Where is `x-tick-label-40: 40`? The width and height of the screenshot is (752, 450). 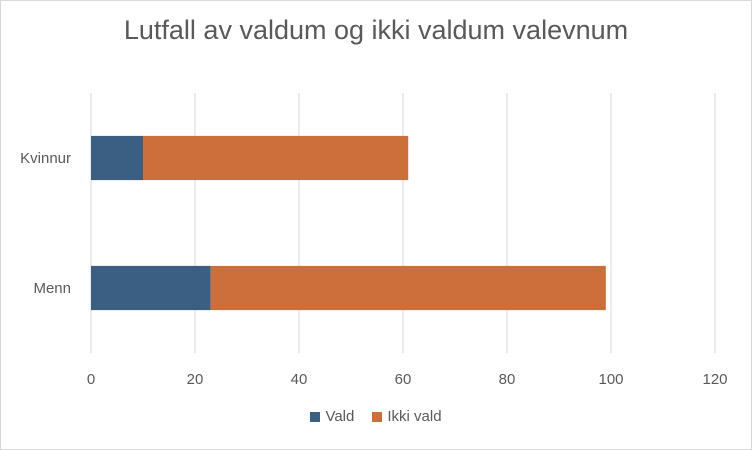
x-tick-label-40: 40 is located at coordinates (299, 379).